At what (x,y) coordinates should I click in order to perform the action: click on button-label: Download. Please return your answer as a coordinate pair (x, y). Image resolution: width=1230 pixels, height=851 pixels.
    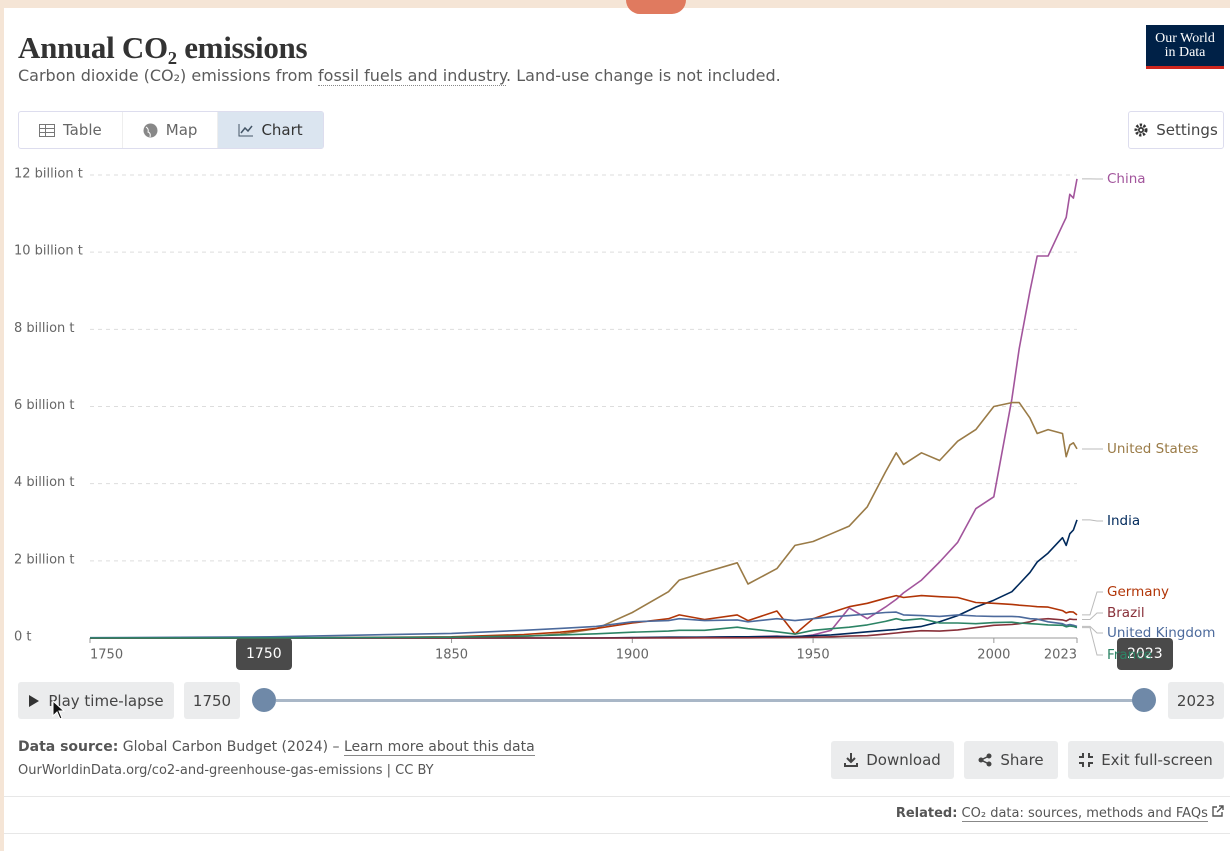
    Looking at the image, I should click on (903, 760).